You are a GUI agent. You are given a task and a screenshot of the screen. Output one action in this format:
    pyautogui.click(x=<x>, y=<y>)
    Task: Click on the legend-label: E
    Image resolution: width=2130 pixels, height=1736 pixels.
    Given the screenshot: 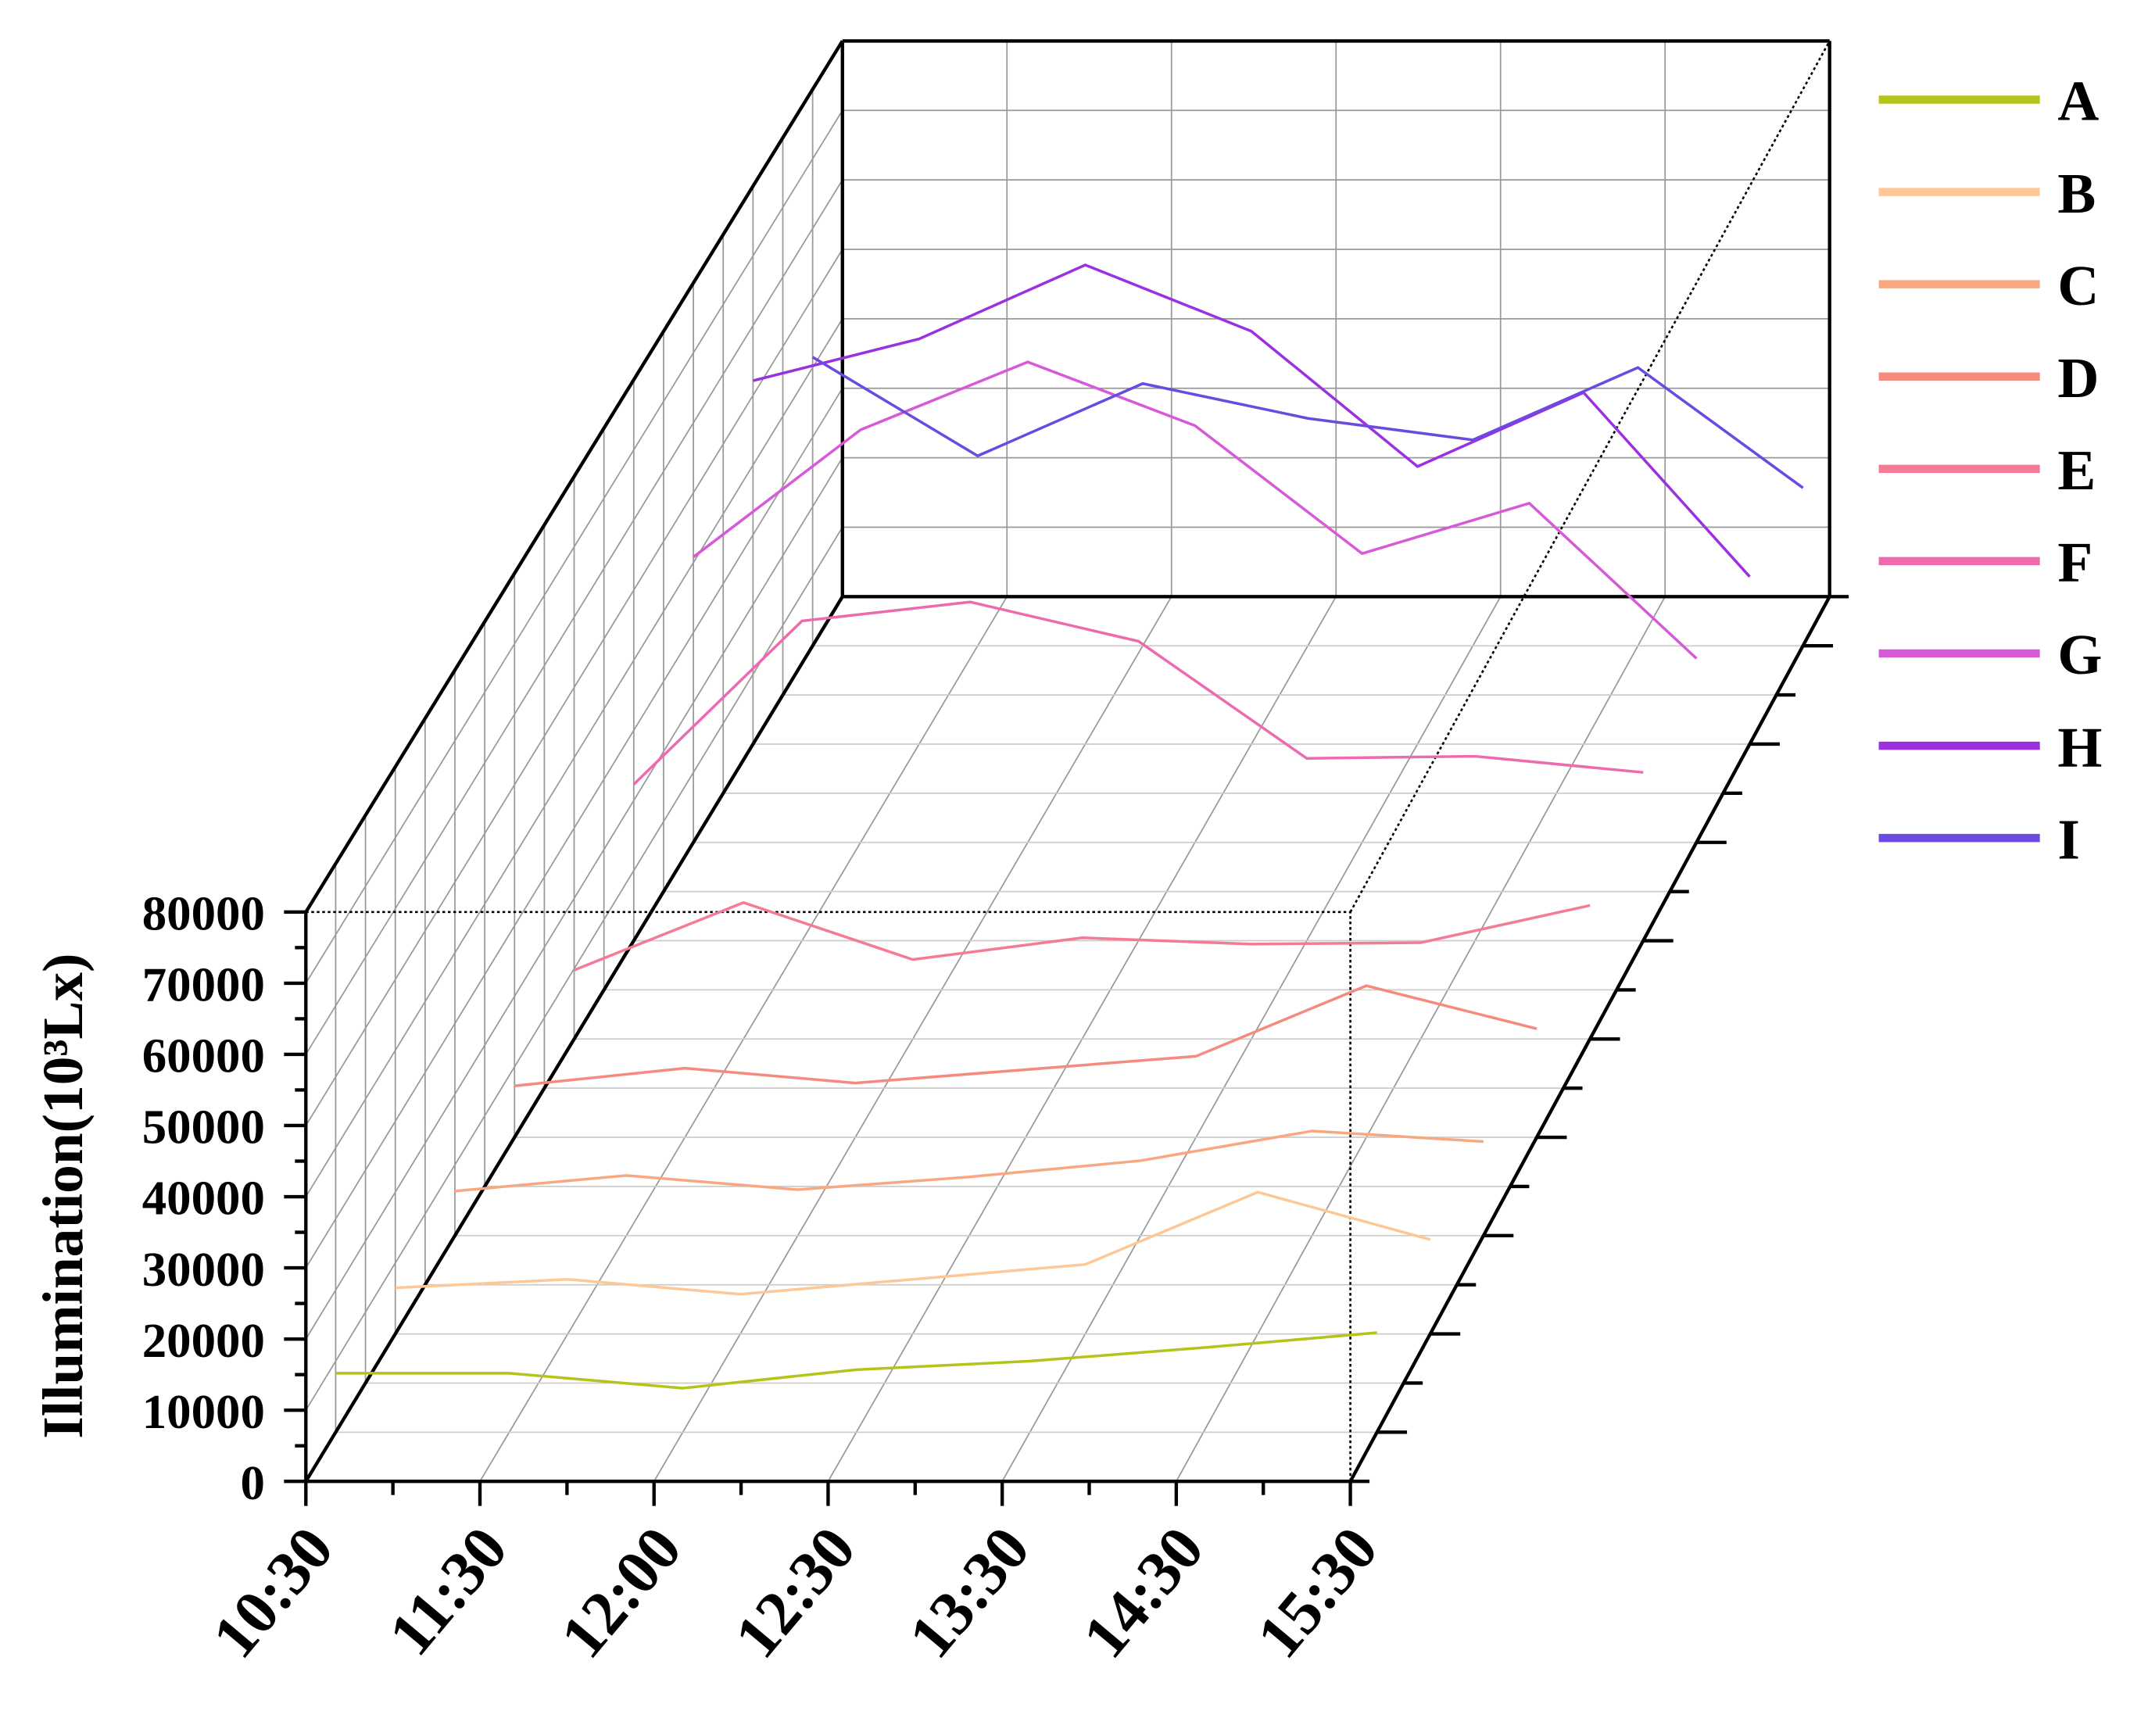 What is the action you would take?
    pyautogui.click(x=2076, y=470)
    